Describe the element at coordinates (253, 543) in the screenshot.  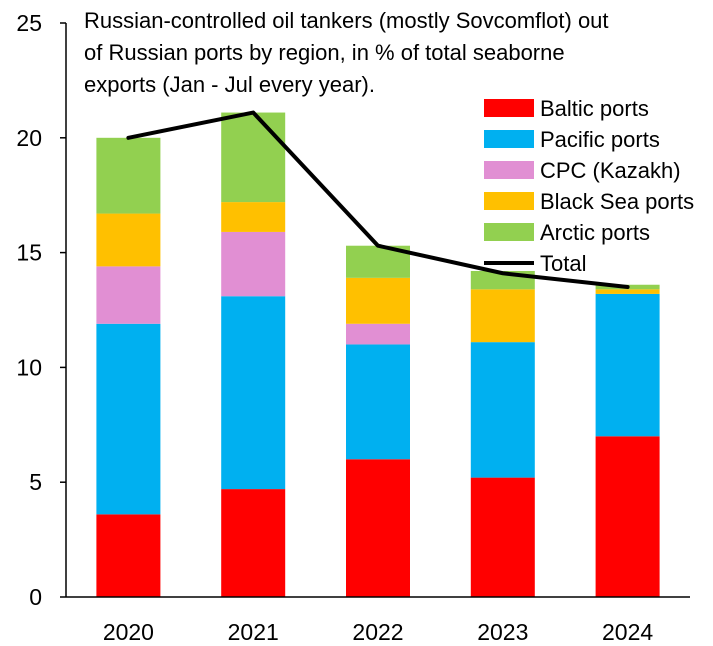
I see `bar-segment-2021-baltic-ports` at that location.